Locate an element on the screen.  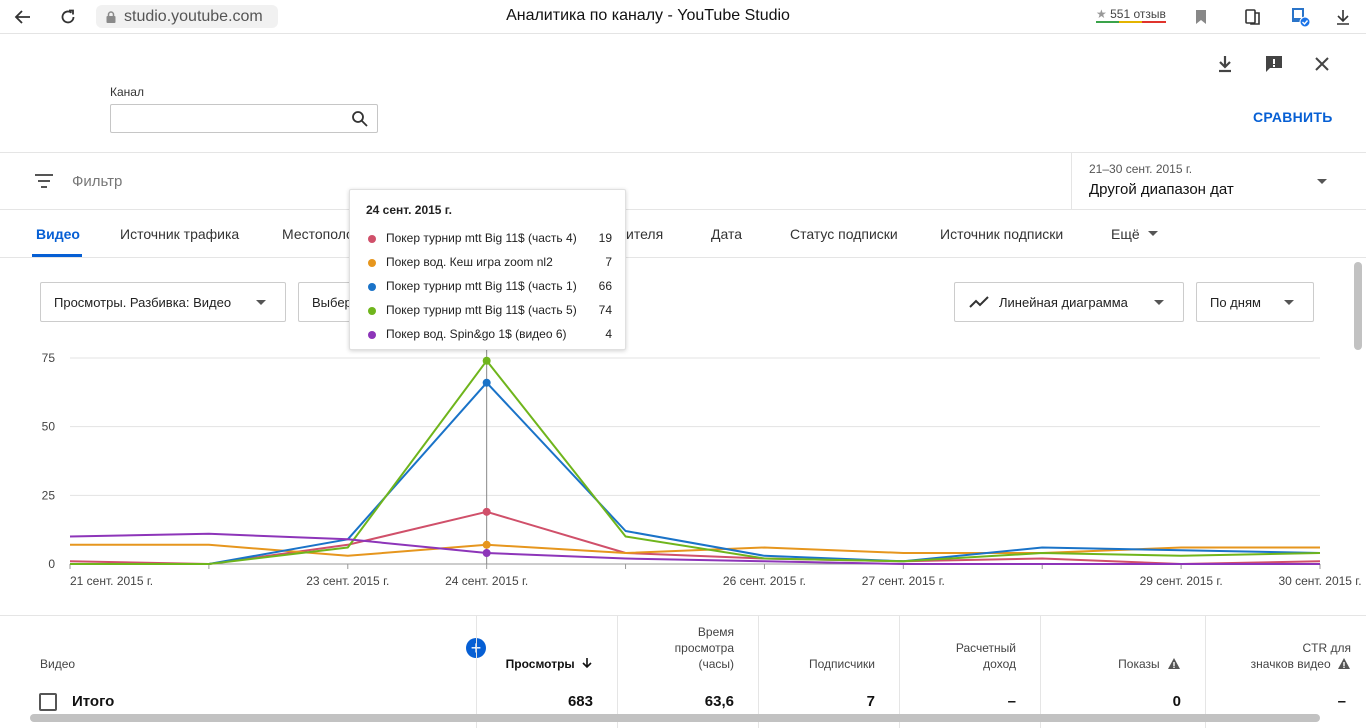
data-point is located at coordinates (486, 553).